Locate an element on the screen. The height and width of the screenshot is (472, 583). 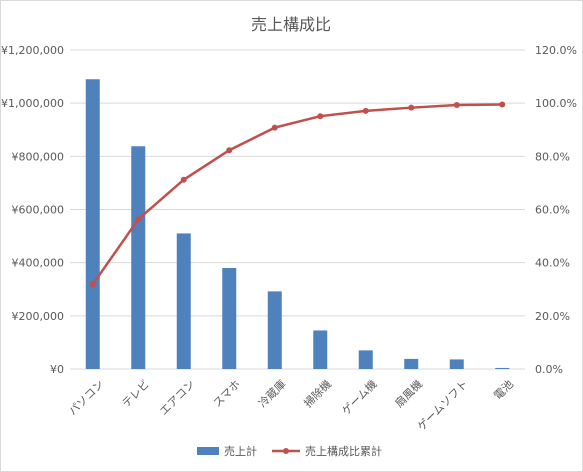
legend: 売上計 売上構成比累計 is located at coordinates (289, 451).